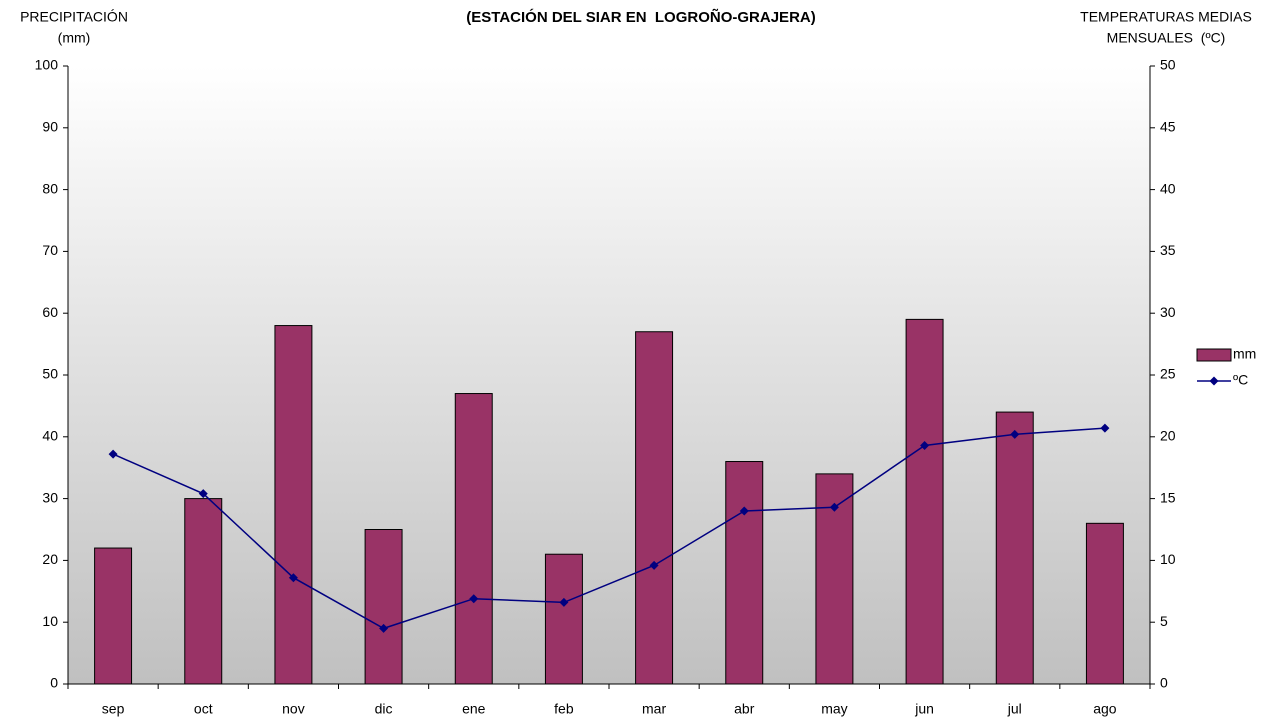 The width and height of the screenshot is (1282, 720). I want to click on x-tick-label: feb, so click(564, 709).